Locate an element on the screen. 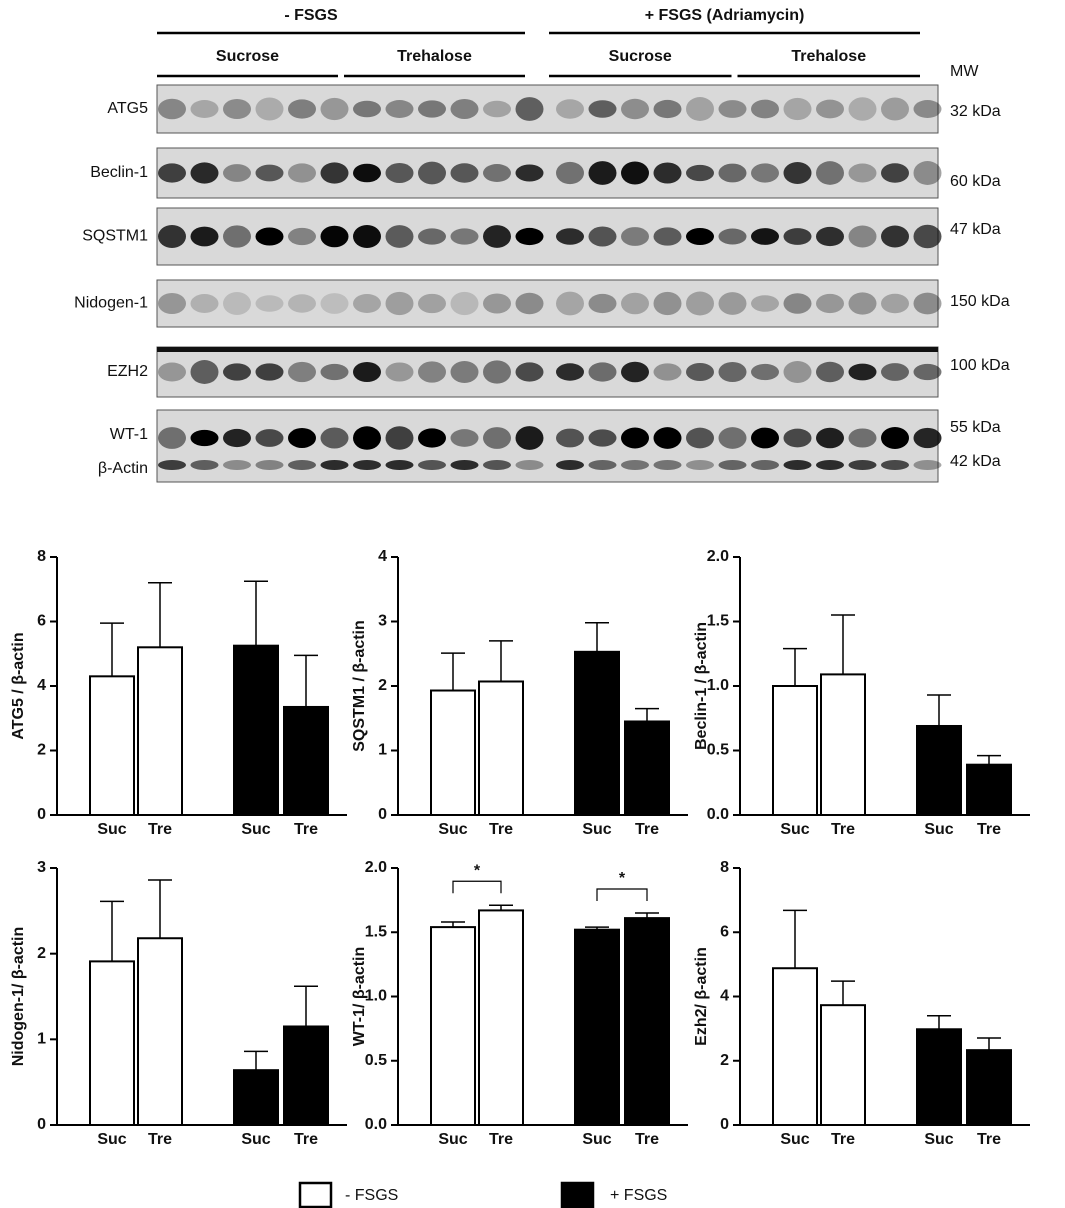 Image resolution: width=1065 pixels, height=1208 pixels. row-label: ATG5 is located at coordinates (127, 108).